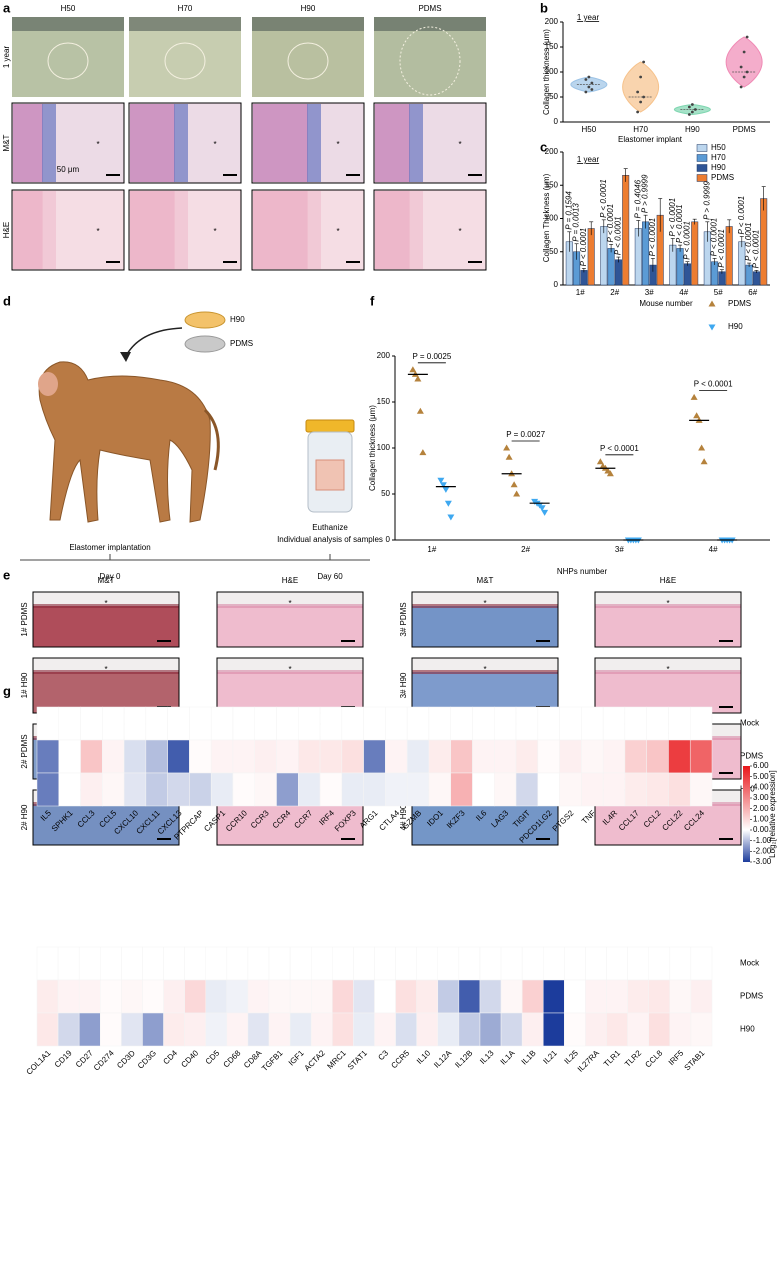 The height and width of the screenshot is (1270, 779). I want to click on y-tick-label: 0, so click(556, 121).